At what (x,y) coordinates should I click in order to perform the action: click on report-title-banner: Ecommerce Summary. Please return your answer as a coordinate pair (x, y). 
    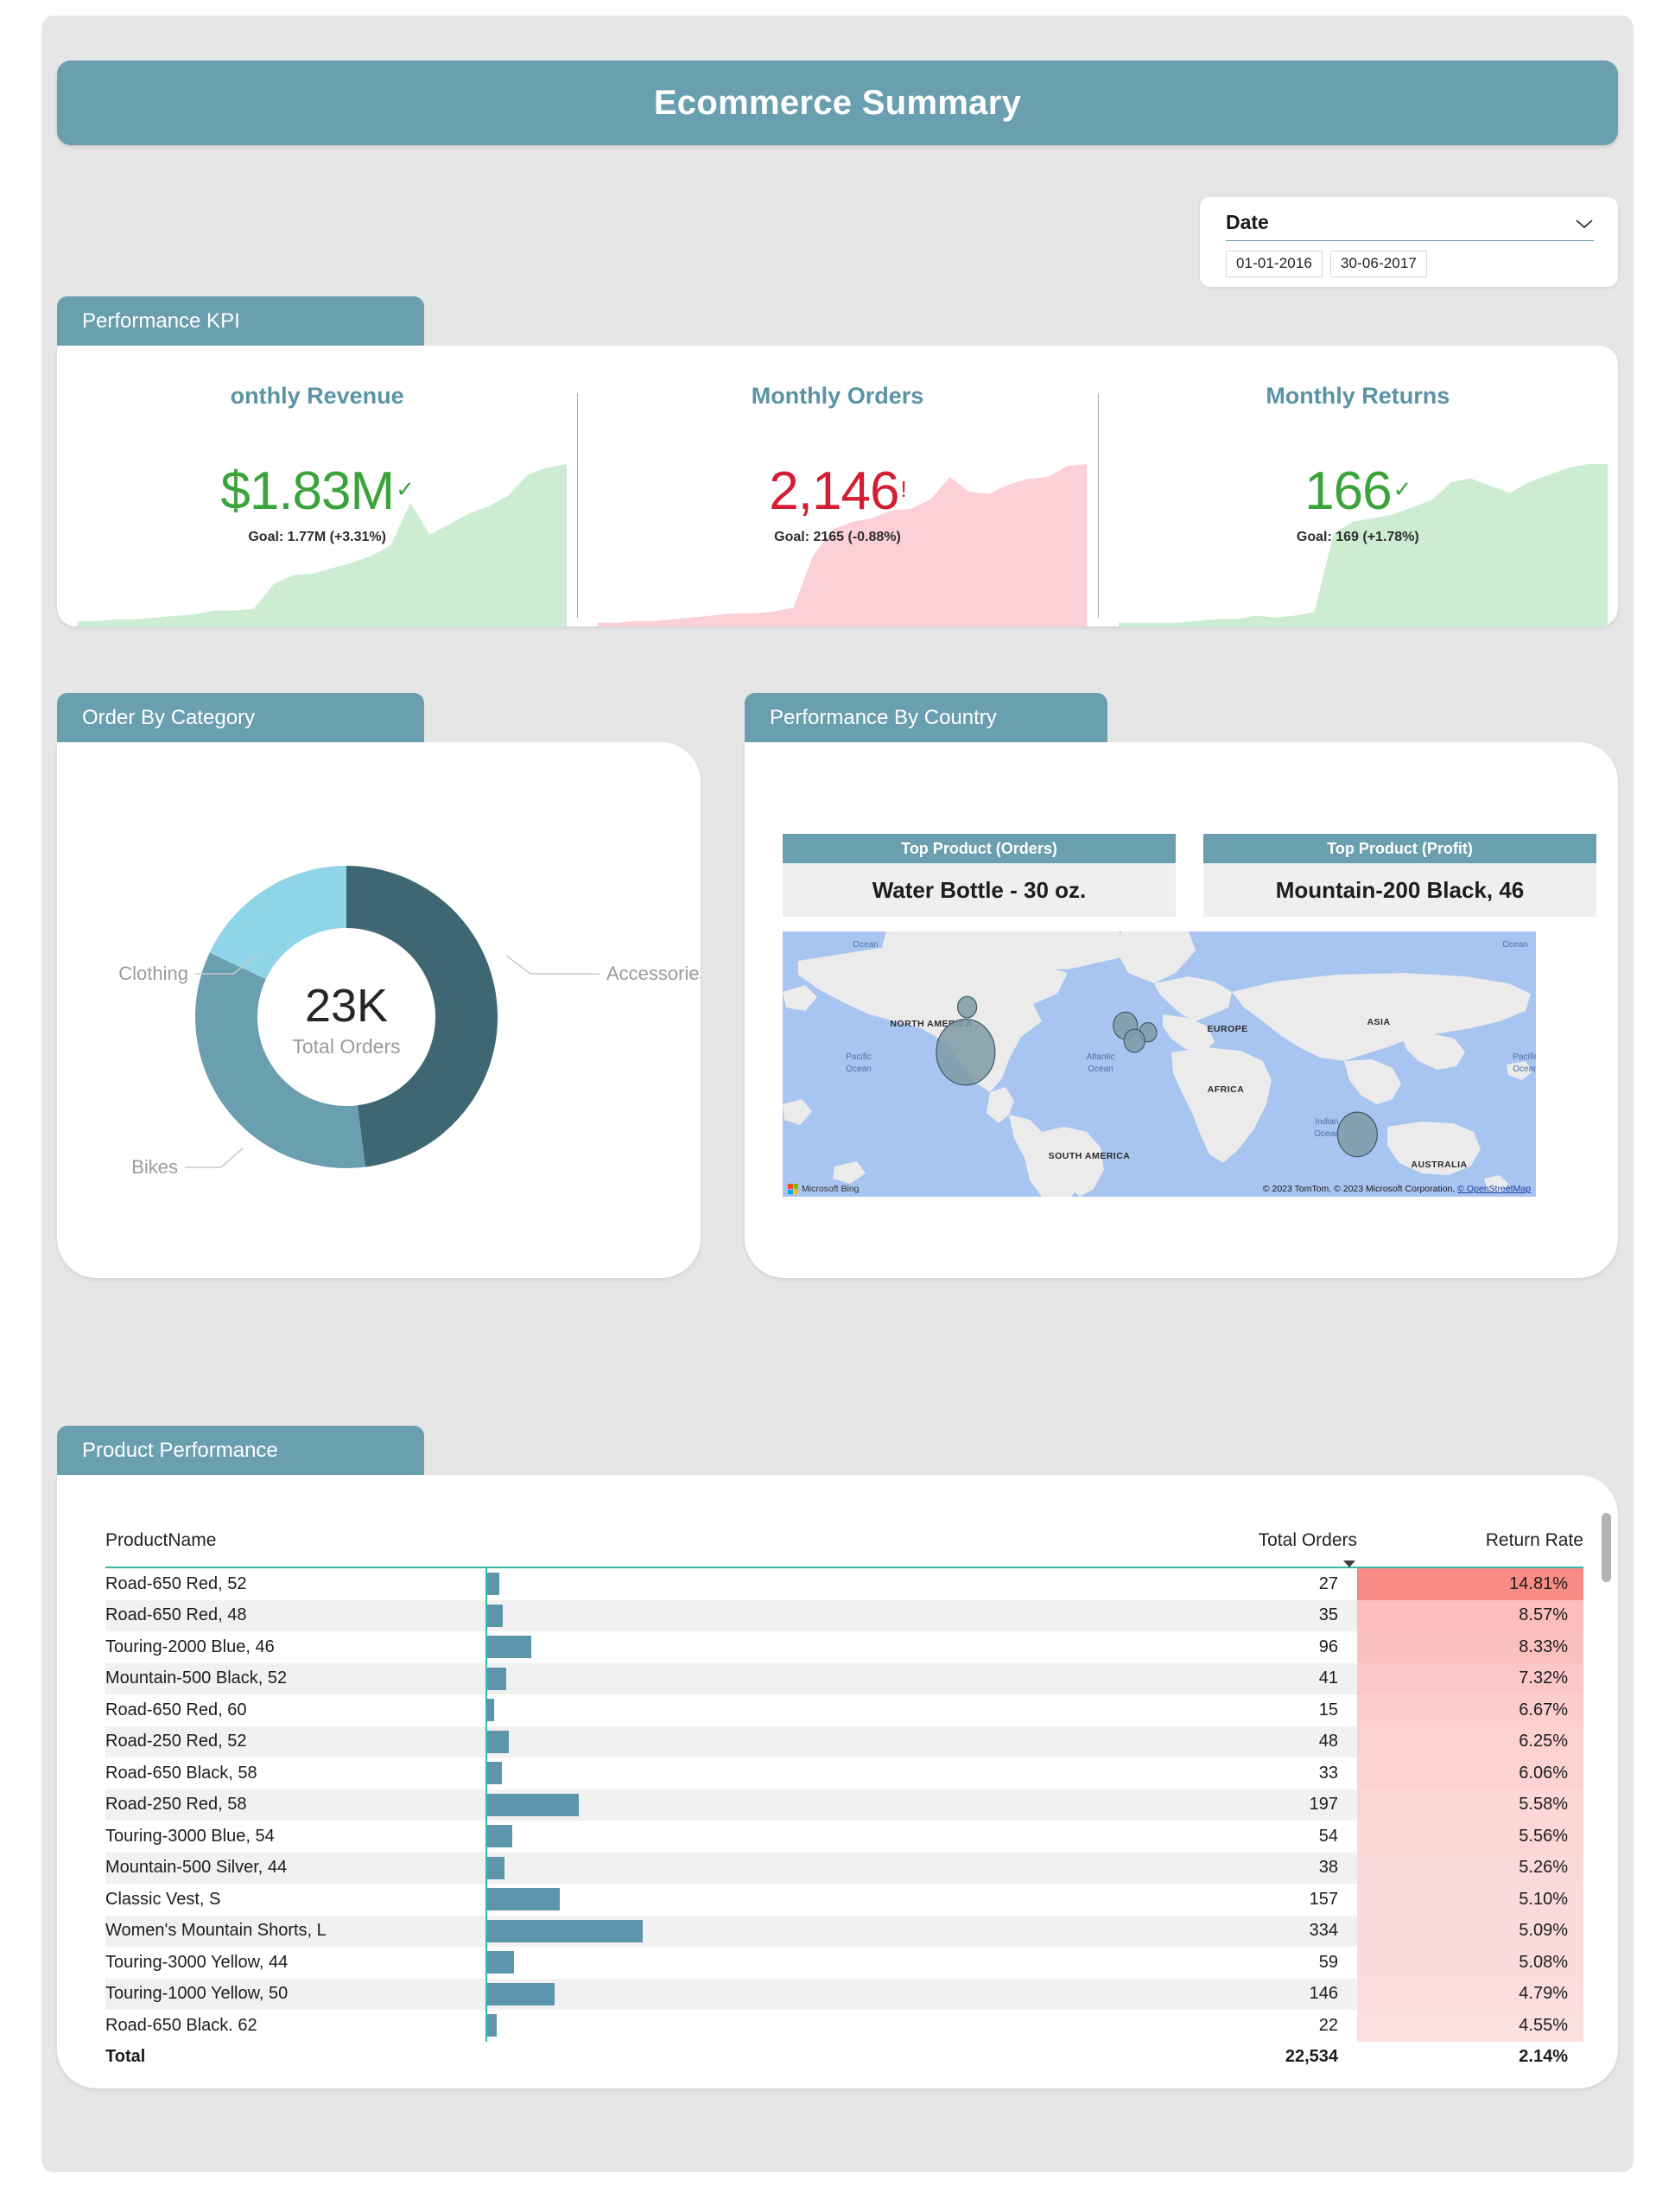
    Looking at the image, I should click on (837, 102).